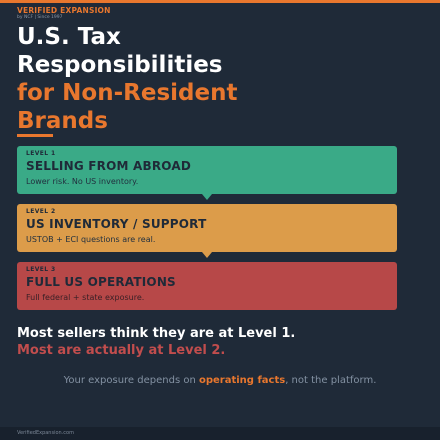 This screenshot has height=440, width=440. I want to click on level-2-down-arrow-icon, so click(207, 255).